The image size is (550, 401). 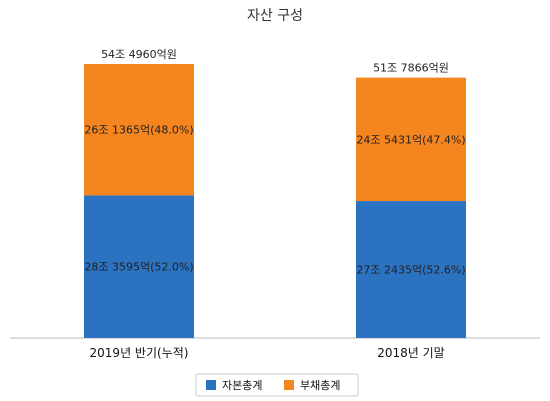 I want to click on data-label-liabilities-1: 24조 5431억(47.4%), so click(x=410, y=139).